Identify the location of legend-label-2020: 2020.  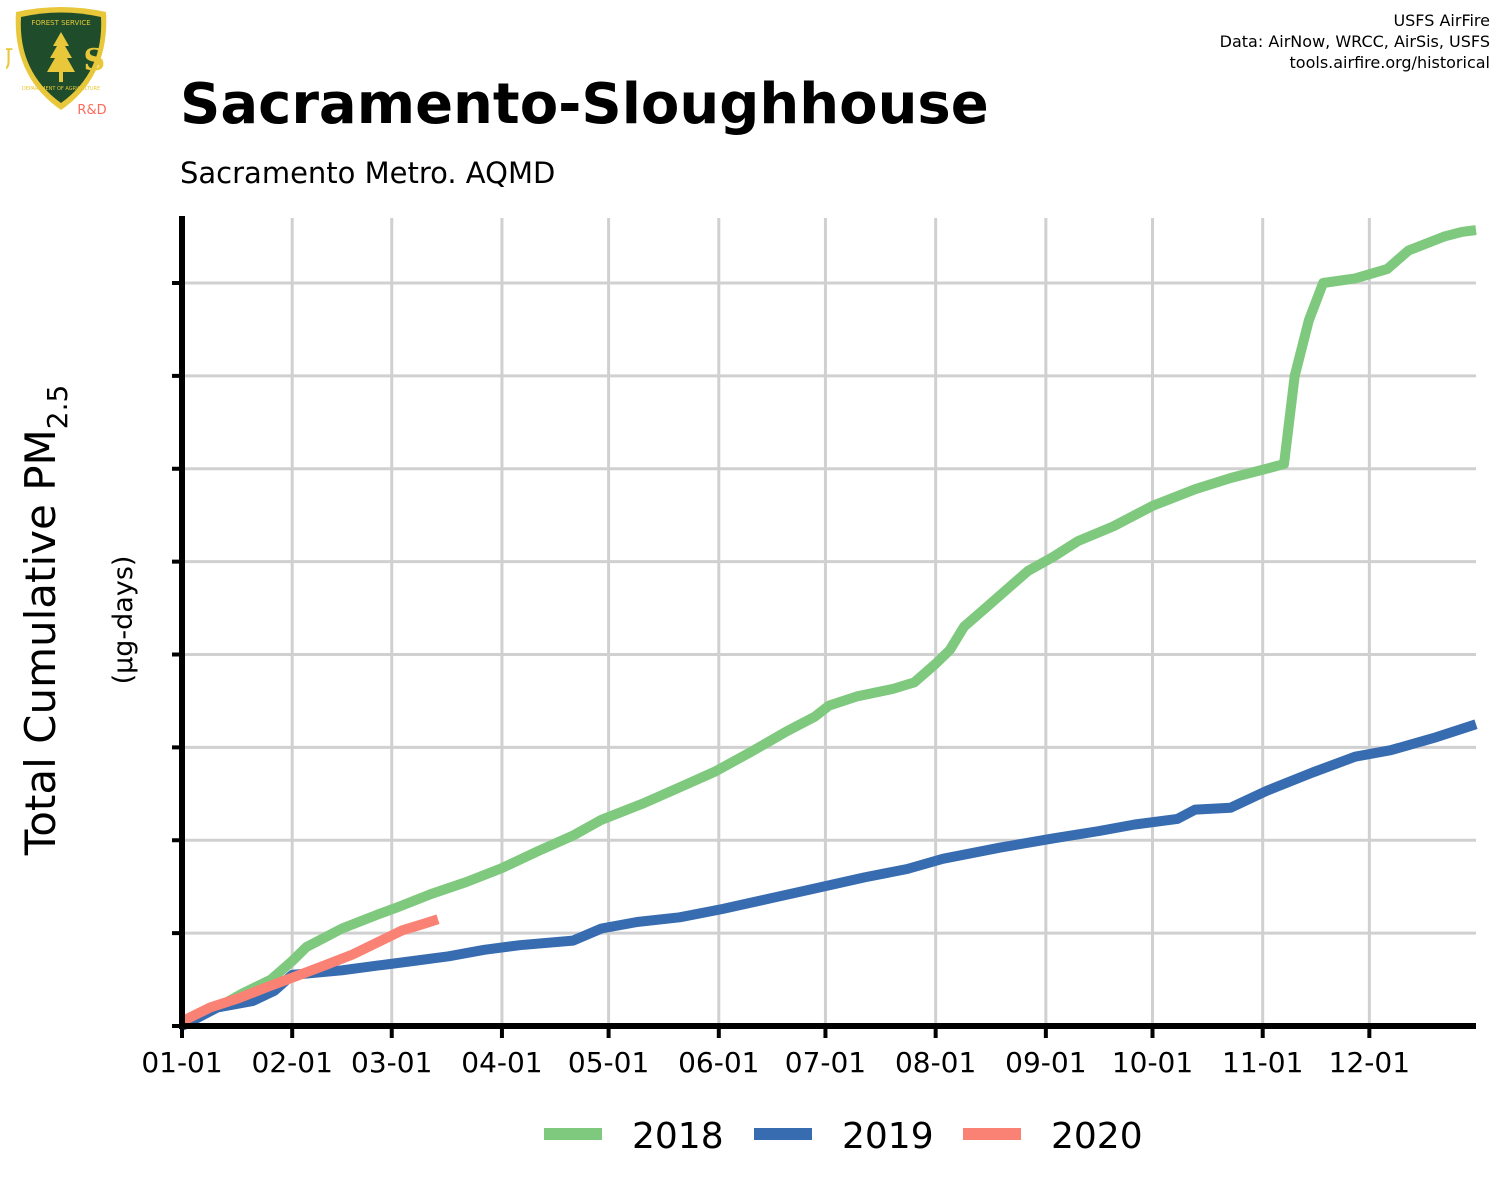
(1097, 1136).